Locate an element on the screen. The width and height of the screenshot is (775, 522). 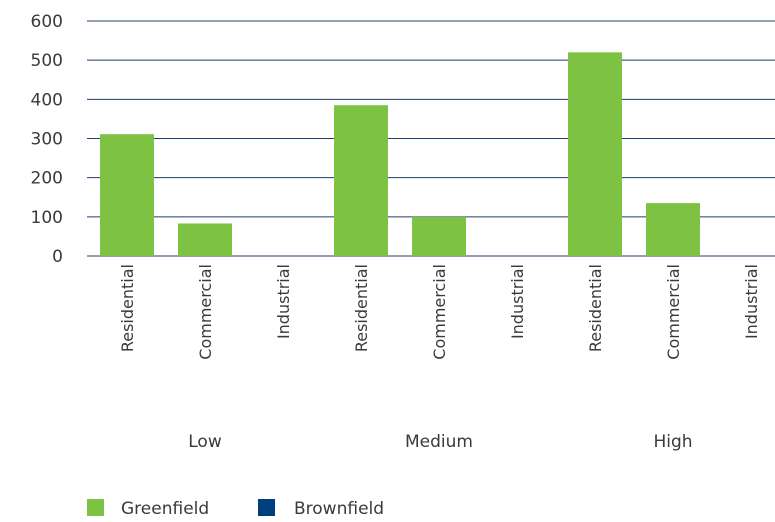
y-tick-label: 100 is located at coordinates (47, 218).